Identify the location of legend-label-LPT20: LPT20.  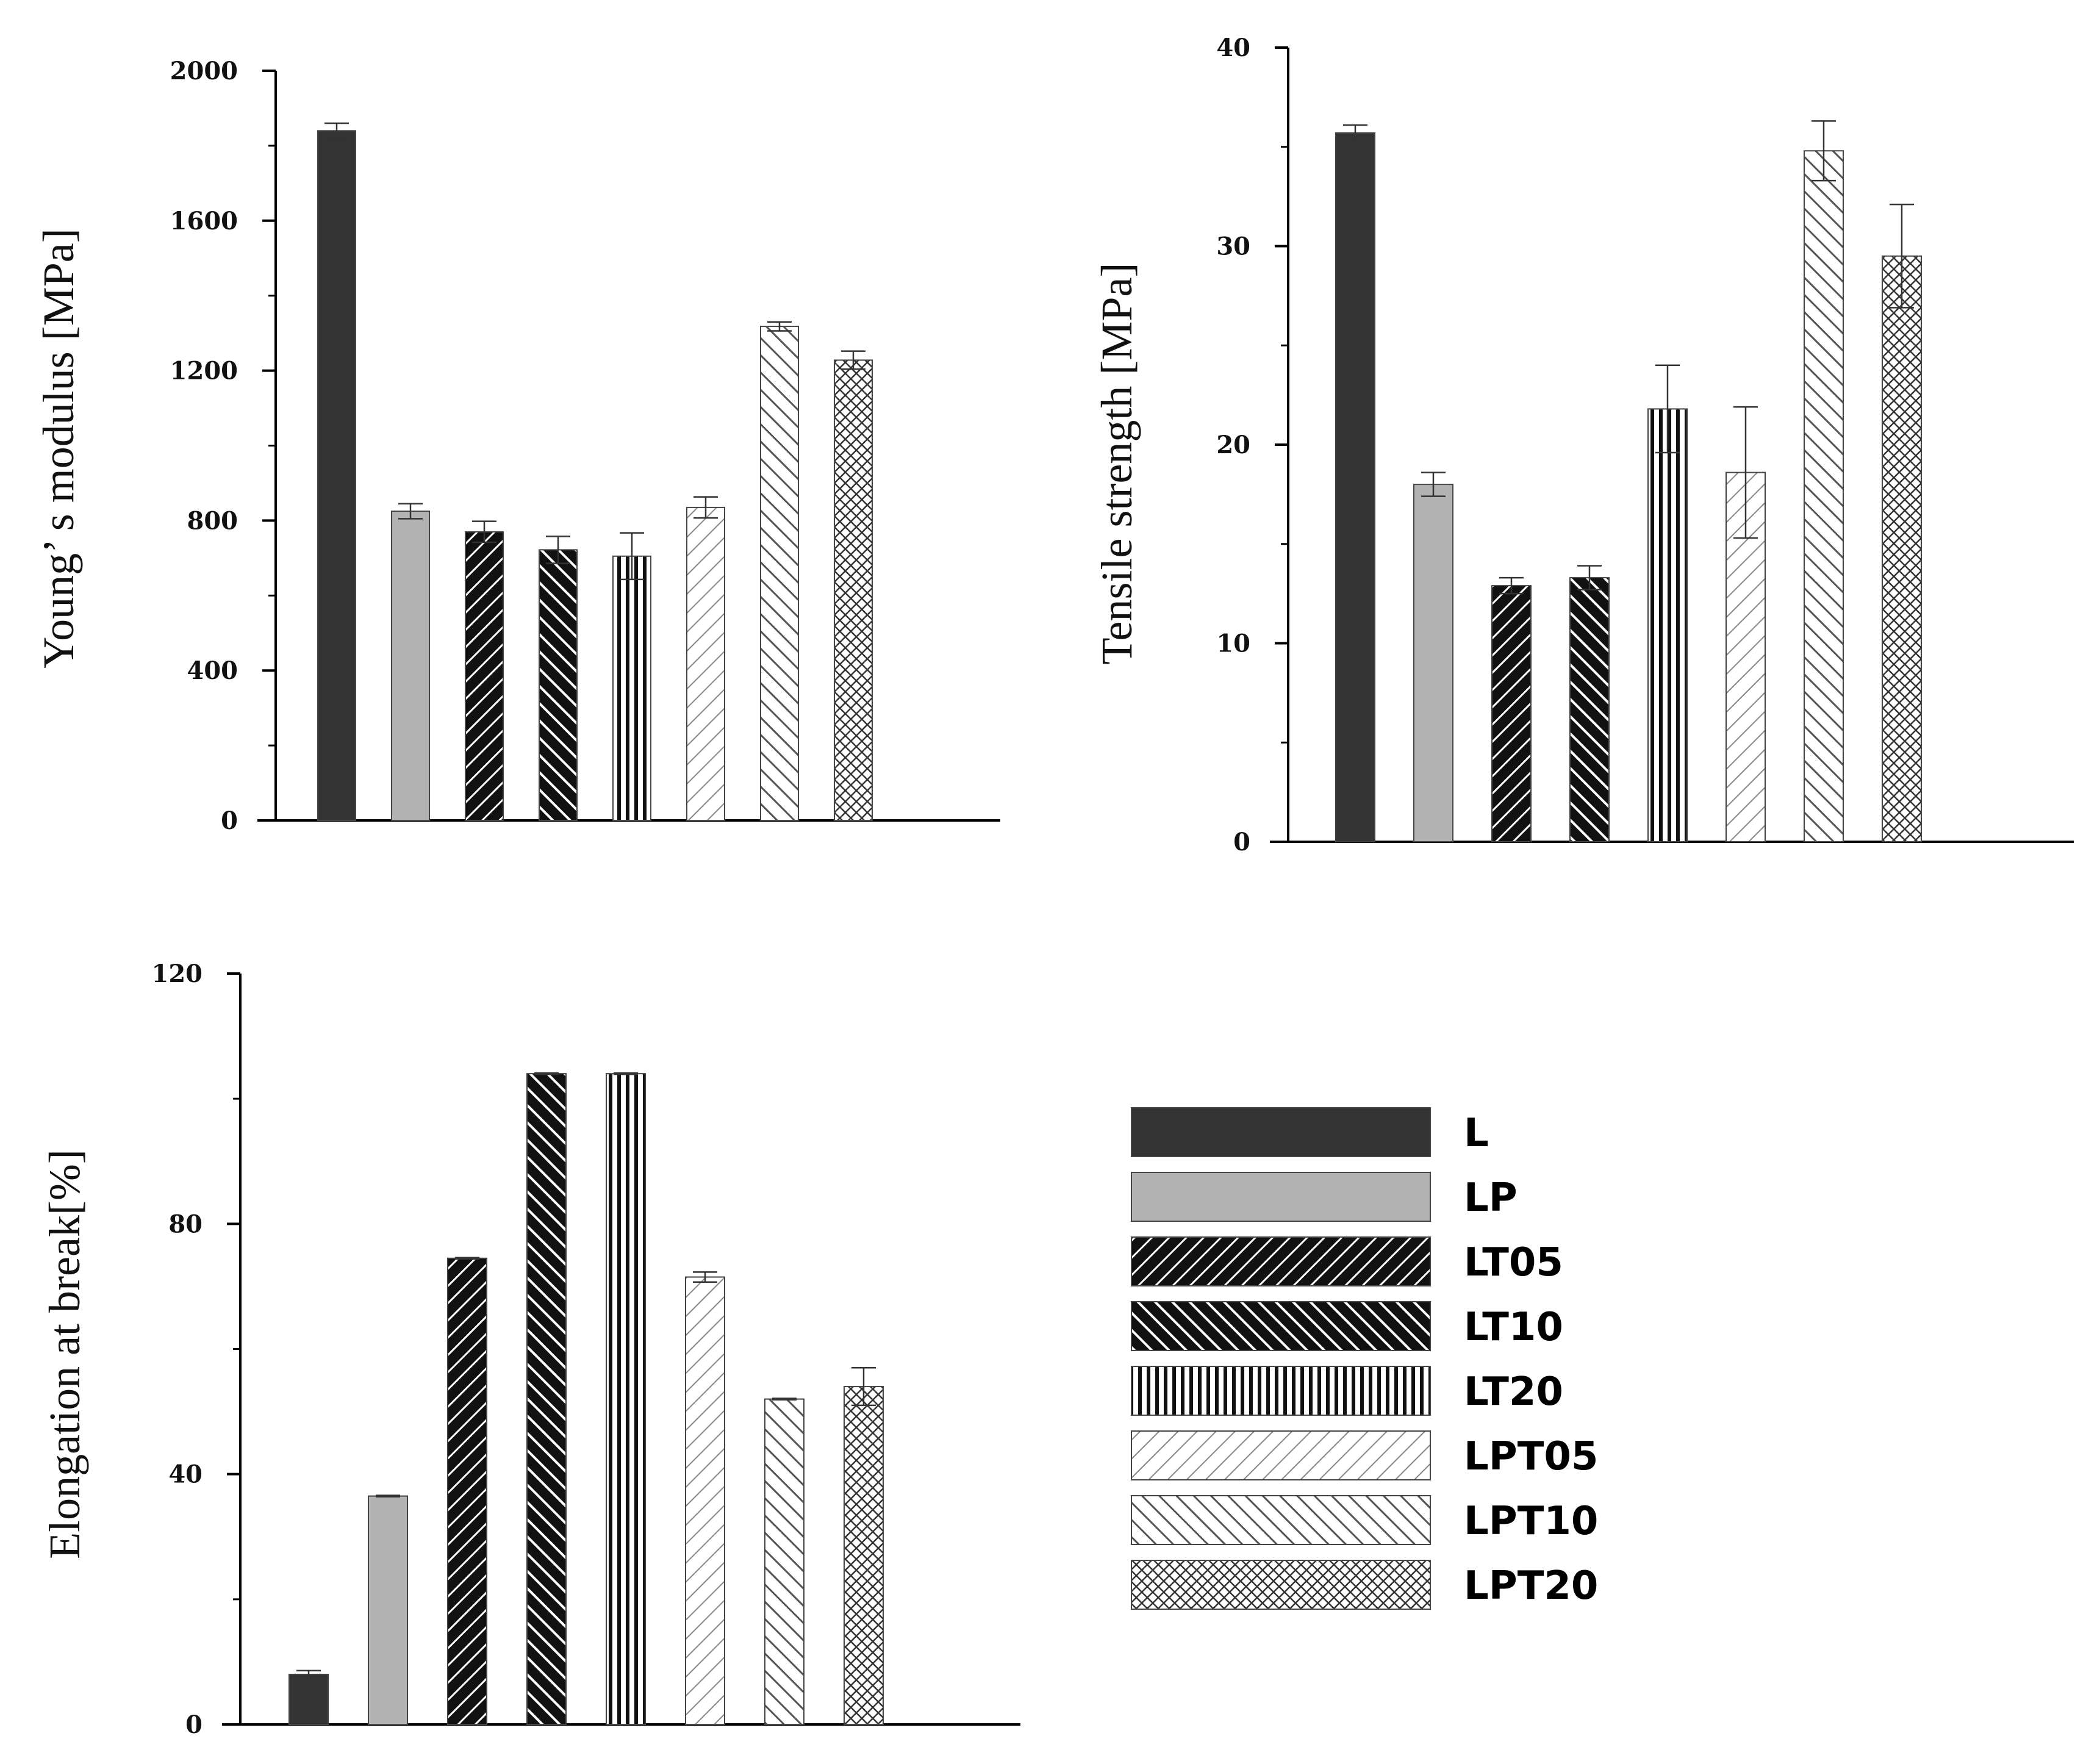
(1531, 1586).